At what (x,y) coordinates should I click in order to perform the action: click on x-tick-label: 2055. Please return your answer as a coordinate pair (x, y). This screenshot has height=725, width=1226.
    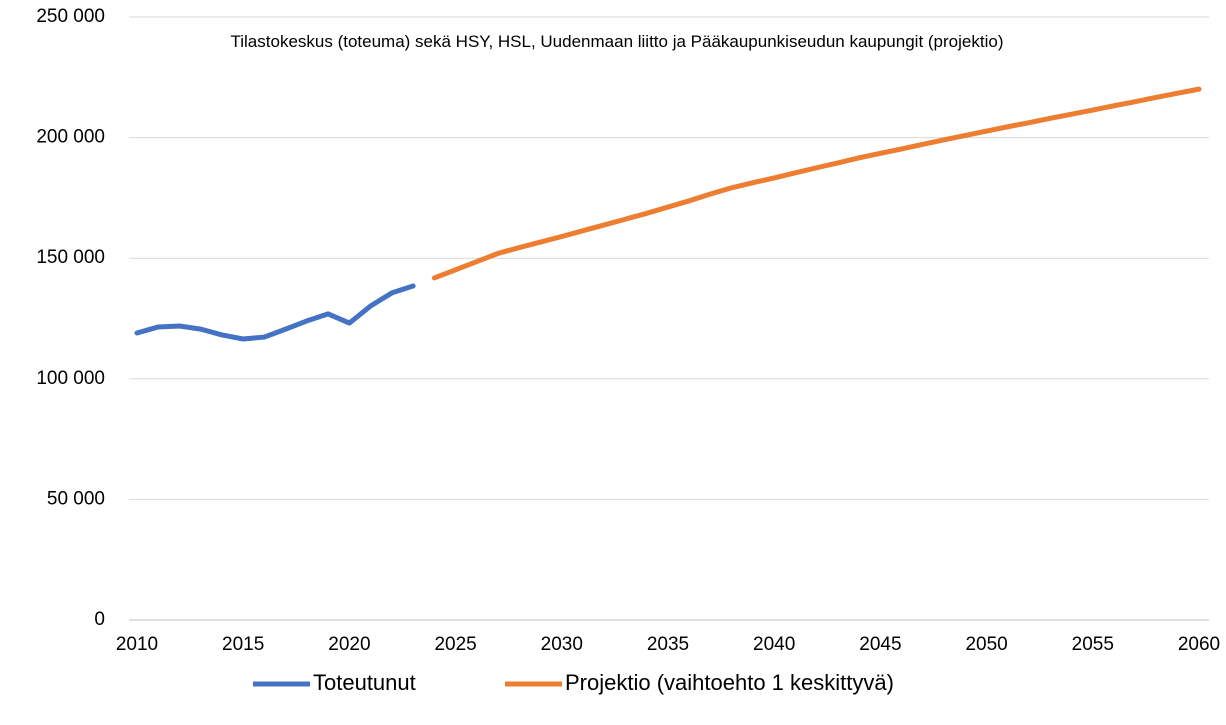
    Looking at the image, I should click on (1093, 644).